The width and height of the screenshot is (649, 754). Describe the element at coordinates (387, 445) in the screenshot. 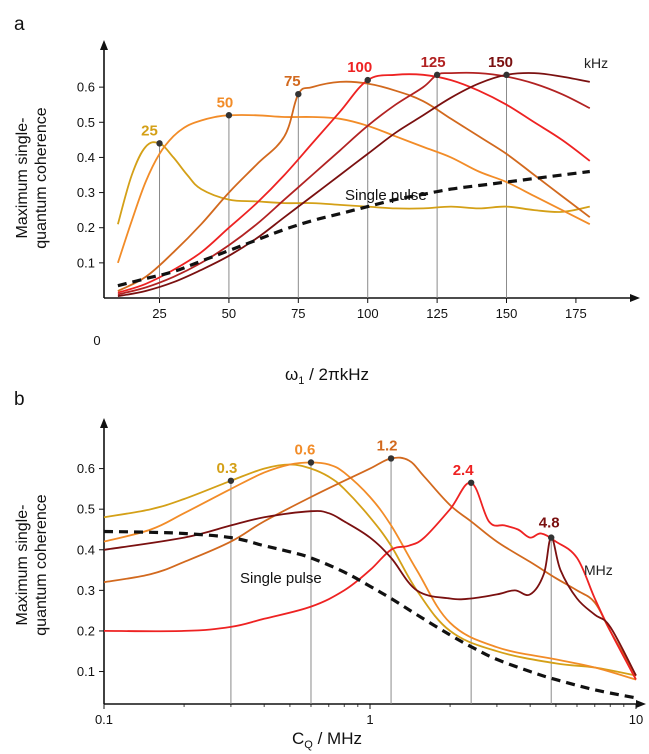

I see `peak-label: 1.2` at that location.